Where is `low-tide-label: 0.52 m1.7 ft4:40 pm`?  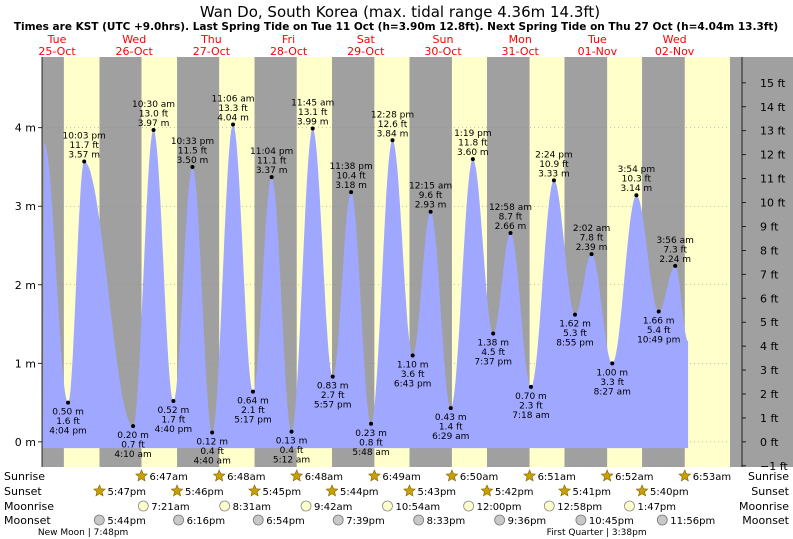
low-tide-label: 0.52 m1.7 ft4:40 pm is located at coordinates (174, 420).